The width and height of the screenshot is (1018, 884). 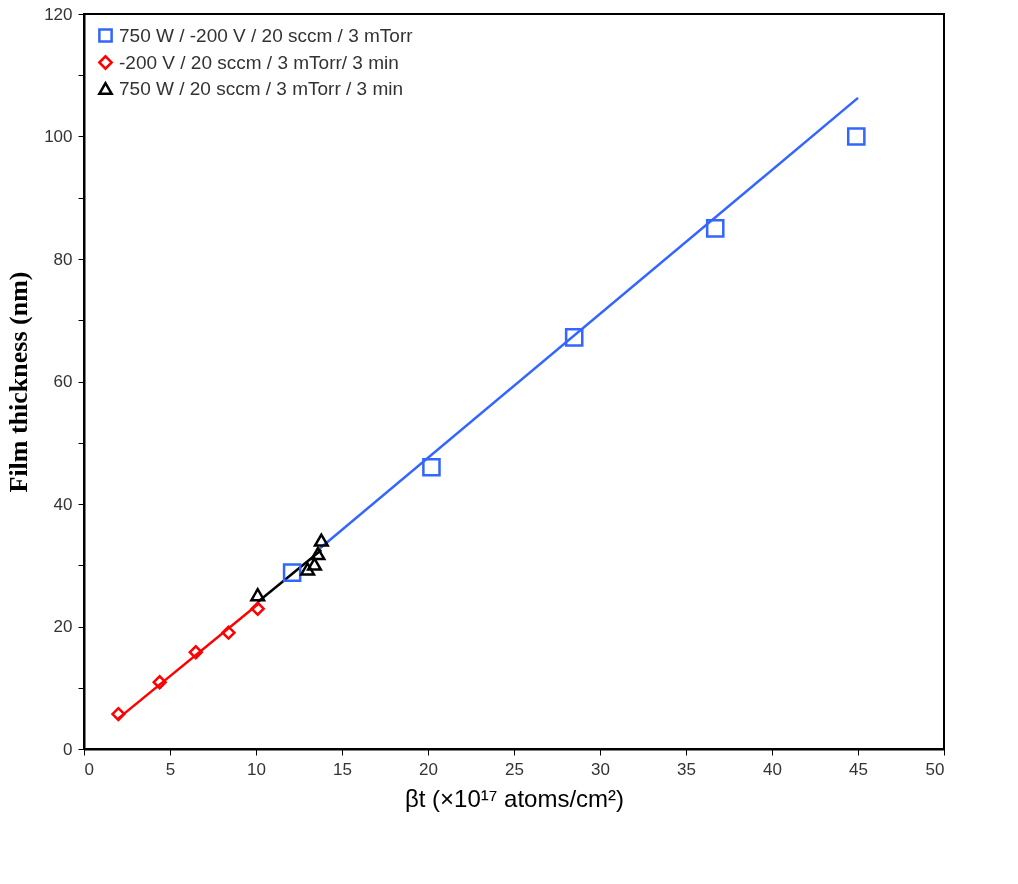 What do you see at coordinates (261, 88) in the screenshot?
I see `legend-label: 750 W / 20 sccm / 3 mTorr / 3 min` at bounding box center [261, 88].